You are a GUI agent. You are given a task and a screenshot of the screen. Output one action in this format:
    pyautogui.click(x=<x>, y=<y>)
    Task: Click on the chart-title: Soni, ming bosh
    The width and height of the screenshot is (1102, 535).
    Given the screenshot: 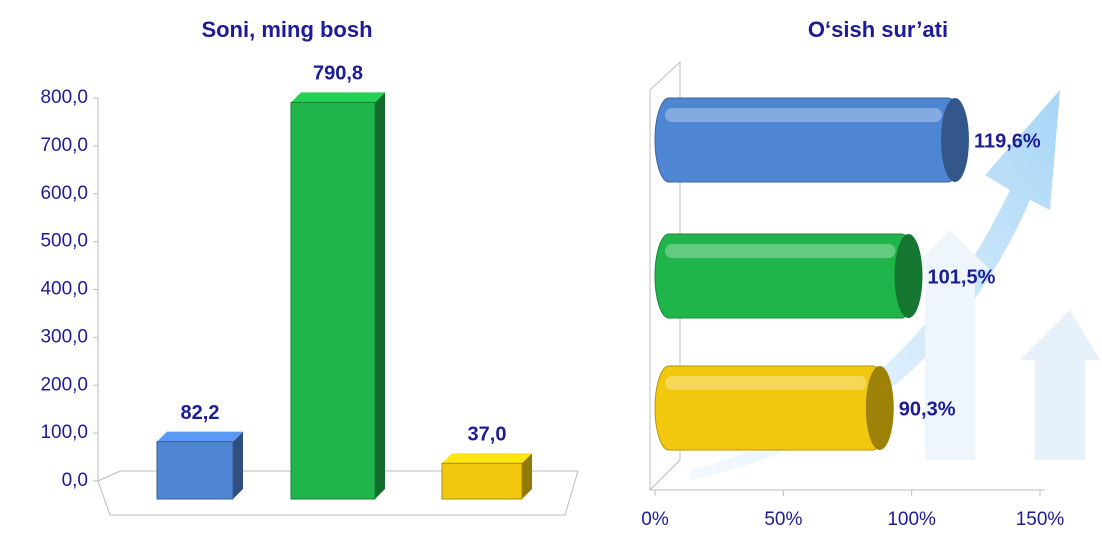 What is the action you would take?
    pyautogui.click(x=286, y=29)
    